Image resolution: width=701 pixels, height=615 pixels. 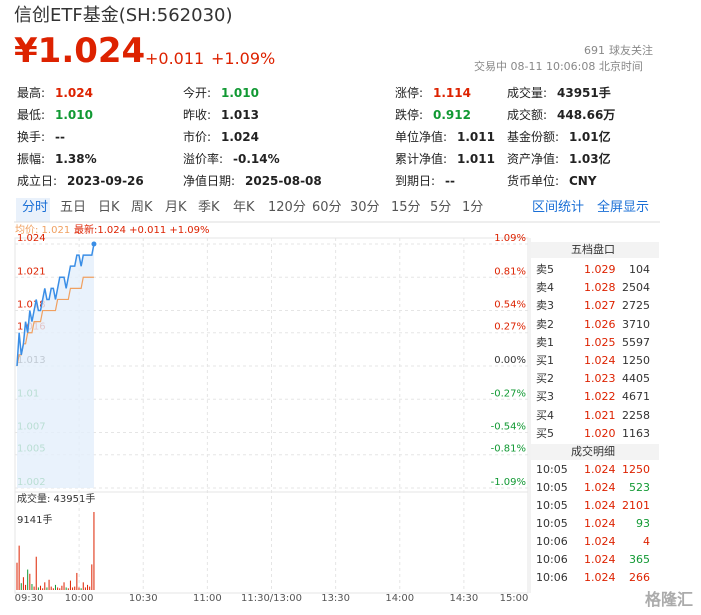 What do you see at coordinates (545, 415) in the screenshot?
I see `book-side: 买4` at bounding box center [545, 415].